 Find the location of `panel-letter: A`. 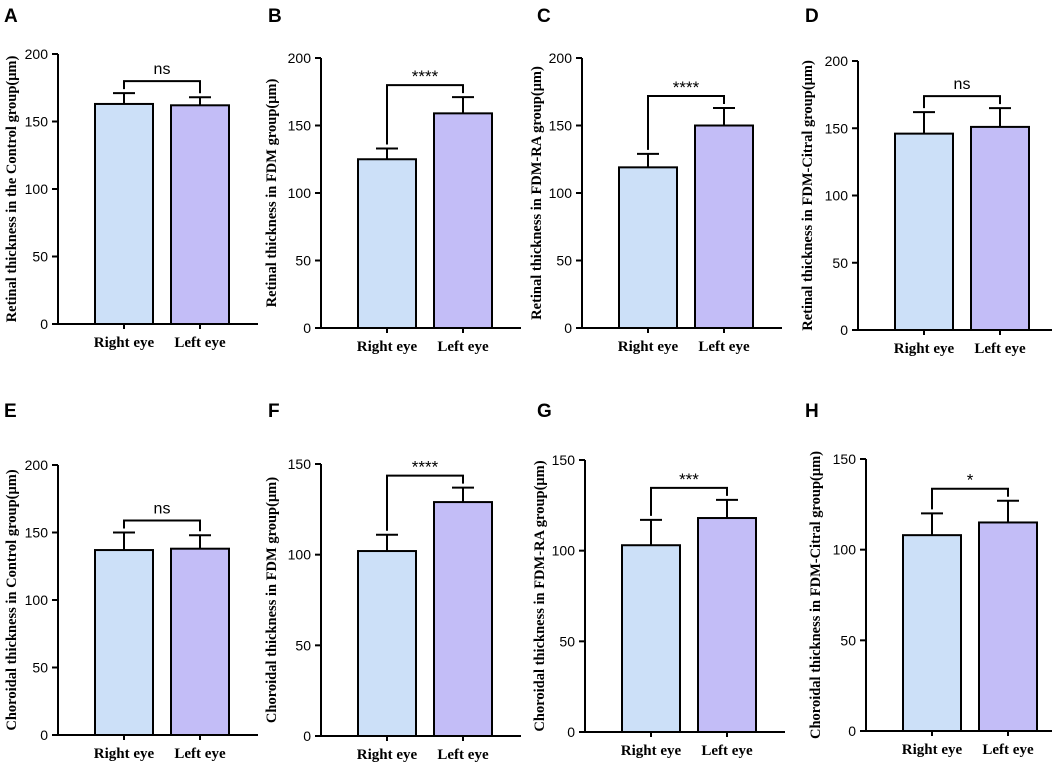

panel-letter: A is located at coordinates (11, 16).